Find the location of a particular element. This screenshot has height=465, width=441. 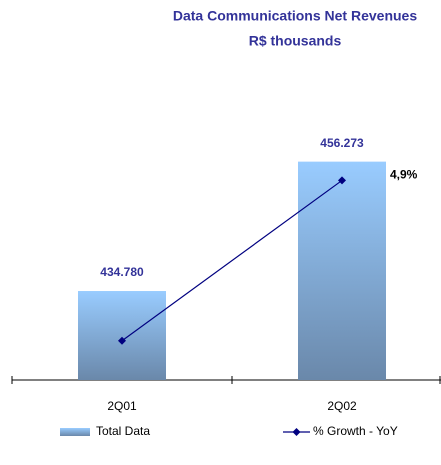

bar-value-label: 434.780 is located at coordinates (122, 272).